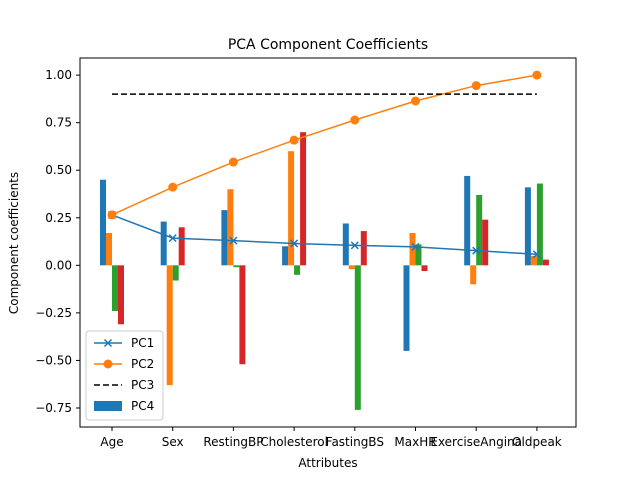  What do you see at coordinates (142, 406) in the screenshot?
I see `legend-label-pc4: PC4` at bounding box center [142, 406].